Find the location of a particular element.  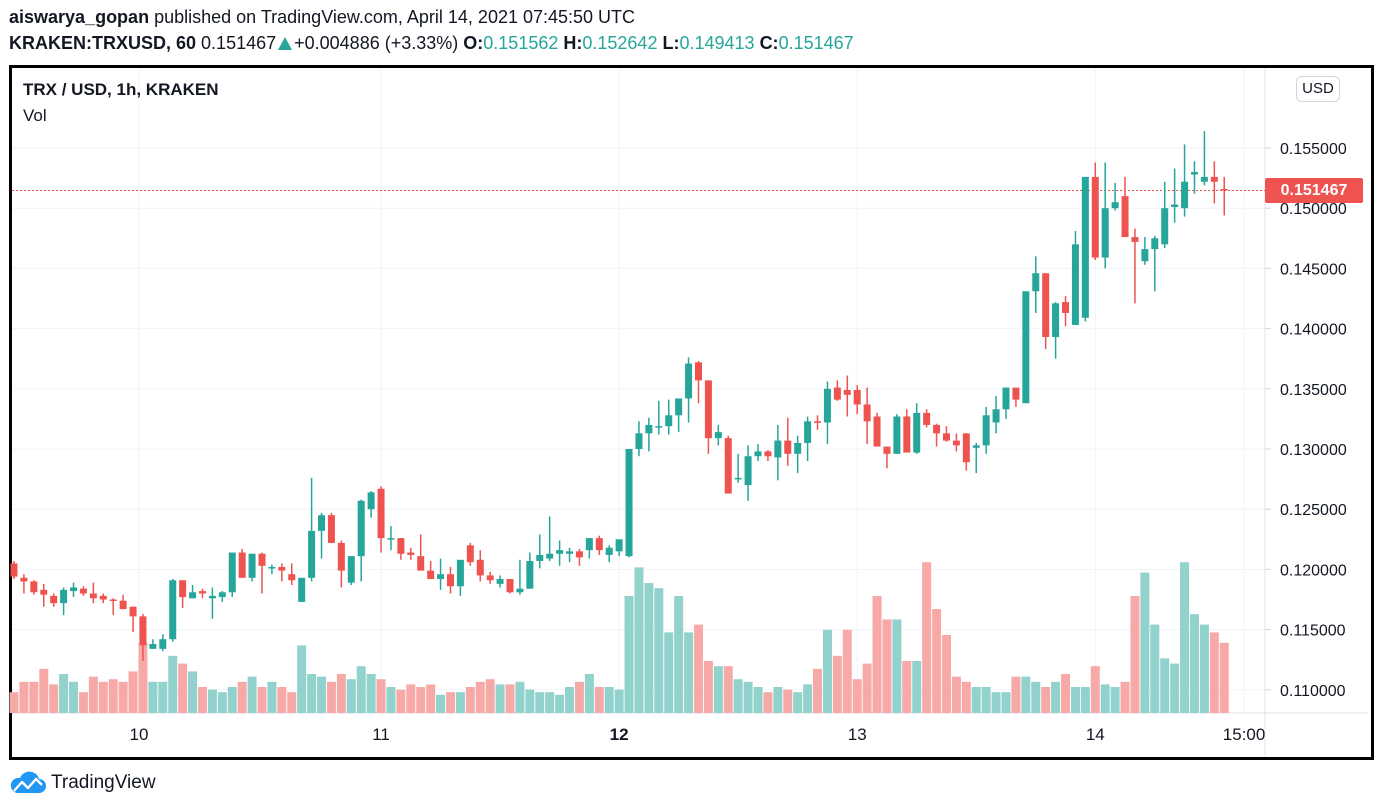

footer-brand: TradingView is located at coordinates (82, 783).